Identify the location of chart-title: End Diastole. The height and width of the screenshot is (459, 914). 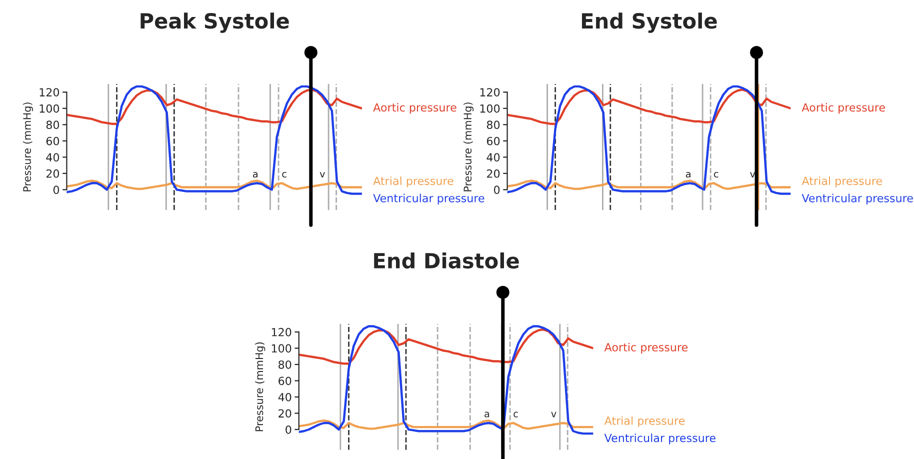
(446, 260).